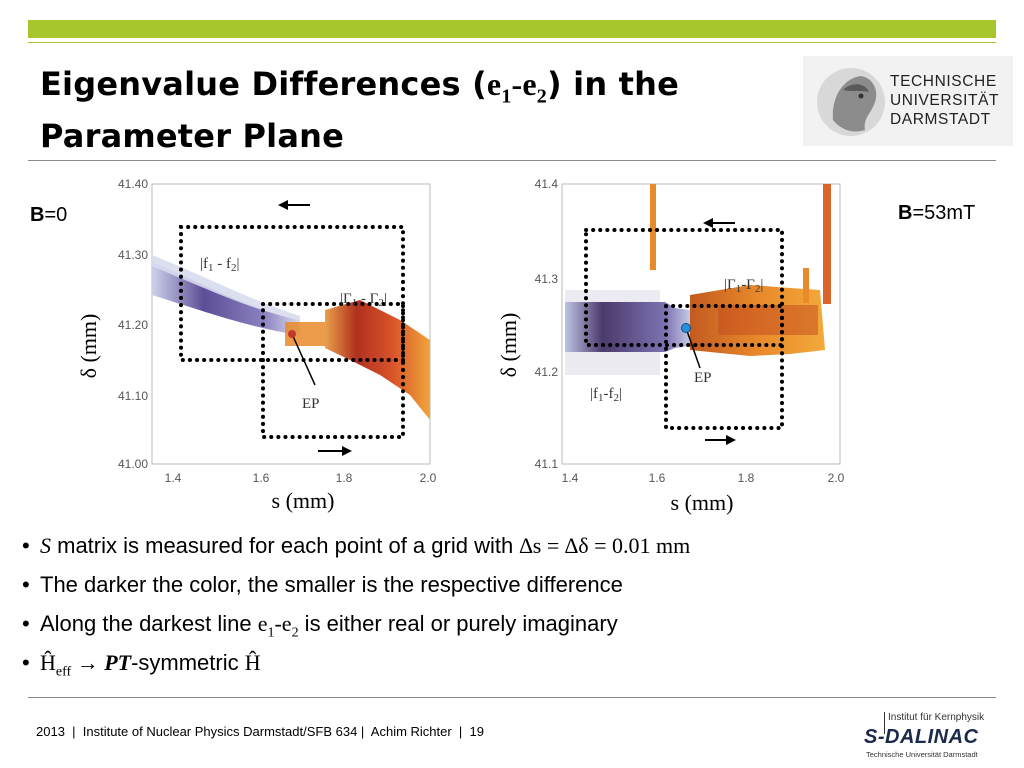 This screenshot has height=768, width=1024. I want to click on right-outer-loop, so click(684, 287).